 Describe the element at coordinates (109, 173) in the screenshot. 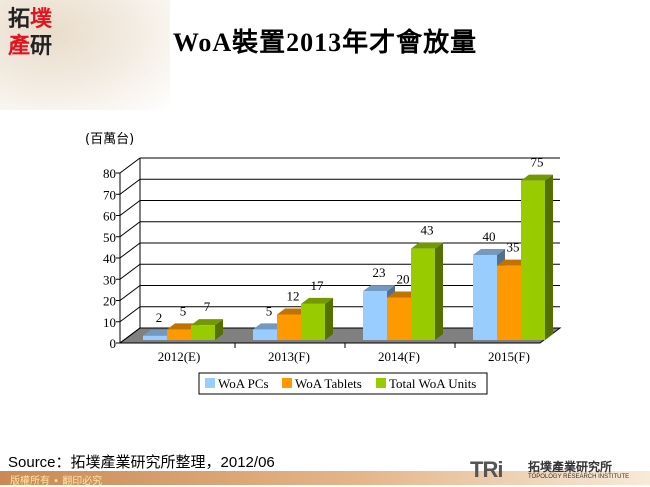

I see `y-tick-label: 80` at that location.